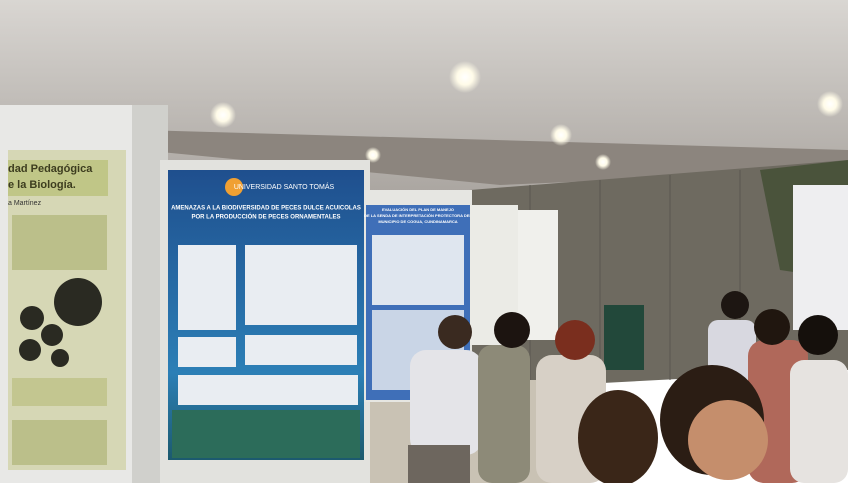  Describe the element at coordinates (60, 322) in the screenshot. I see `heads-illustration` at that location.